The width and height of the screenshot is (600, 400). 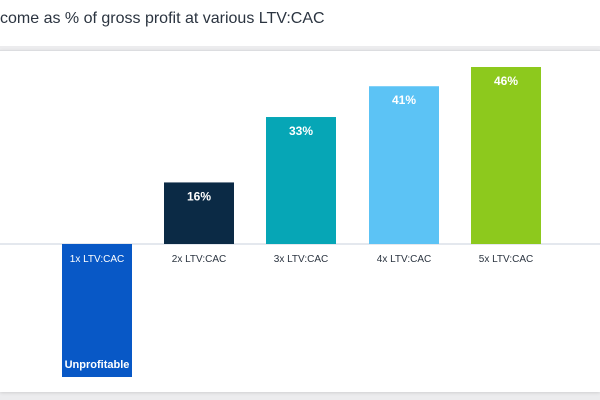 I want to click on bar-1x, so click(x=97, y=310).